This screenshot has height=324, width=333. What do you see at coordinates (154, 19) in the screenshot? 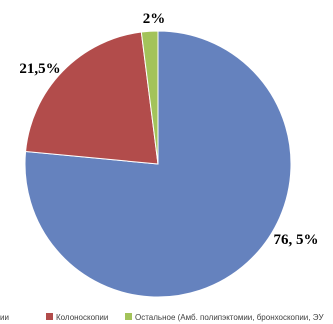
I see `data-label-2: 2%` at bounding box center [154, 19].